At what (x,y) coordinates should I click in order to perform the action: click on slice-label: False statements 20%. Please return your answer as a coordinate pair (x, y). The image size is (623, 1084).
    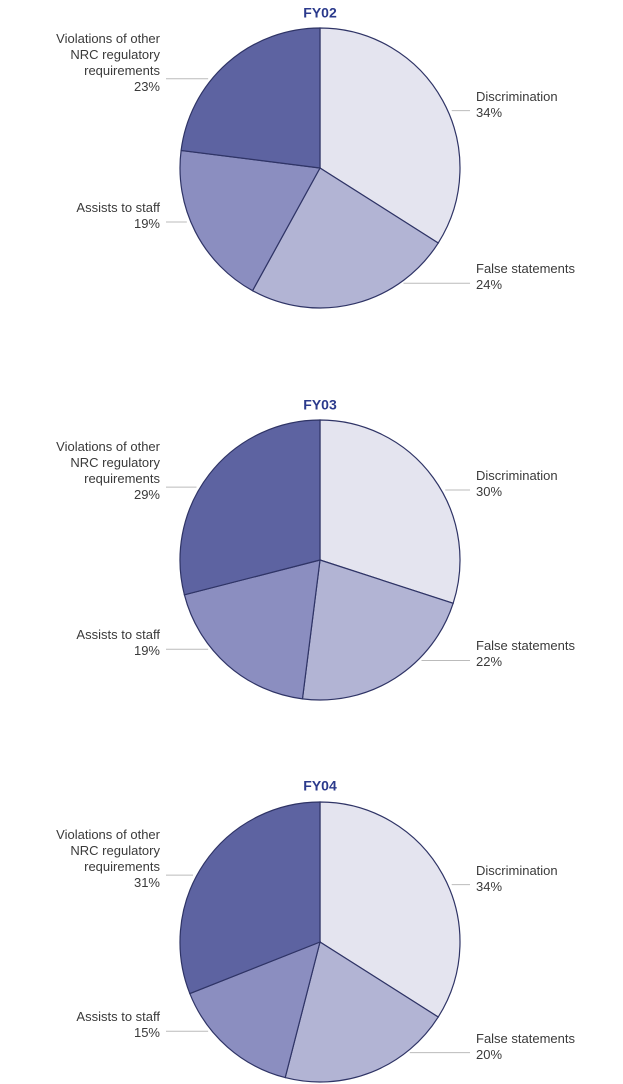
    Looking at the image, I should click on (538, 1047).